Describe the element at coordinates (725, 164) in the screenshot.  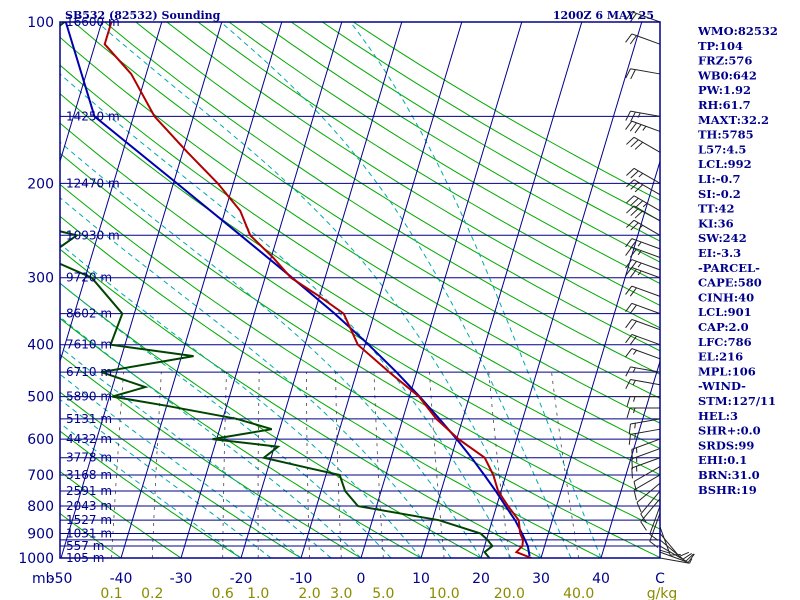
I see `index-item: LCL:992` at that location.